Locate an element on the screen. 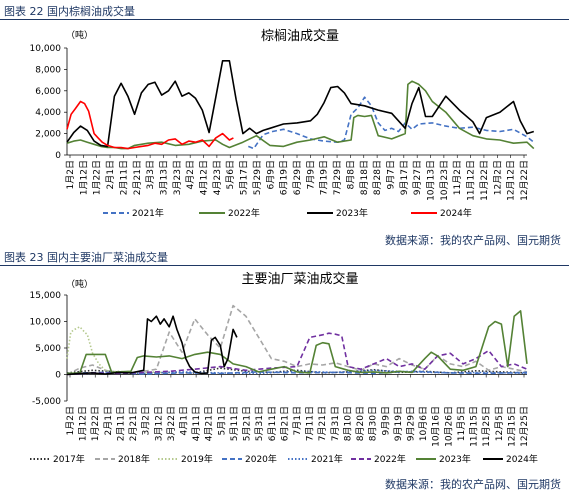  x-tick-label: 7月21日 is located at coordinates (322, 423).